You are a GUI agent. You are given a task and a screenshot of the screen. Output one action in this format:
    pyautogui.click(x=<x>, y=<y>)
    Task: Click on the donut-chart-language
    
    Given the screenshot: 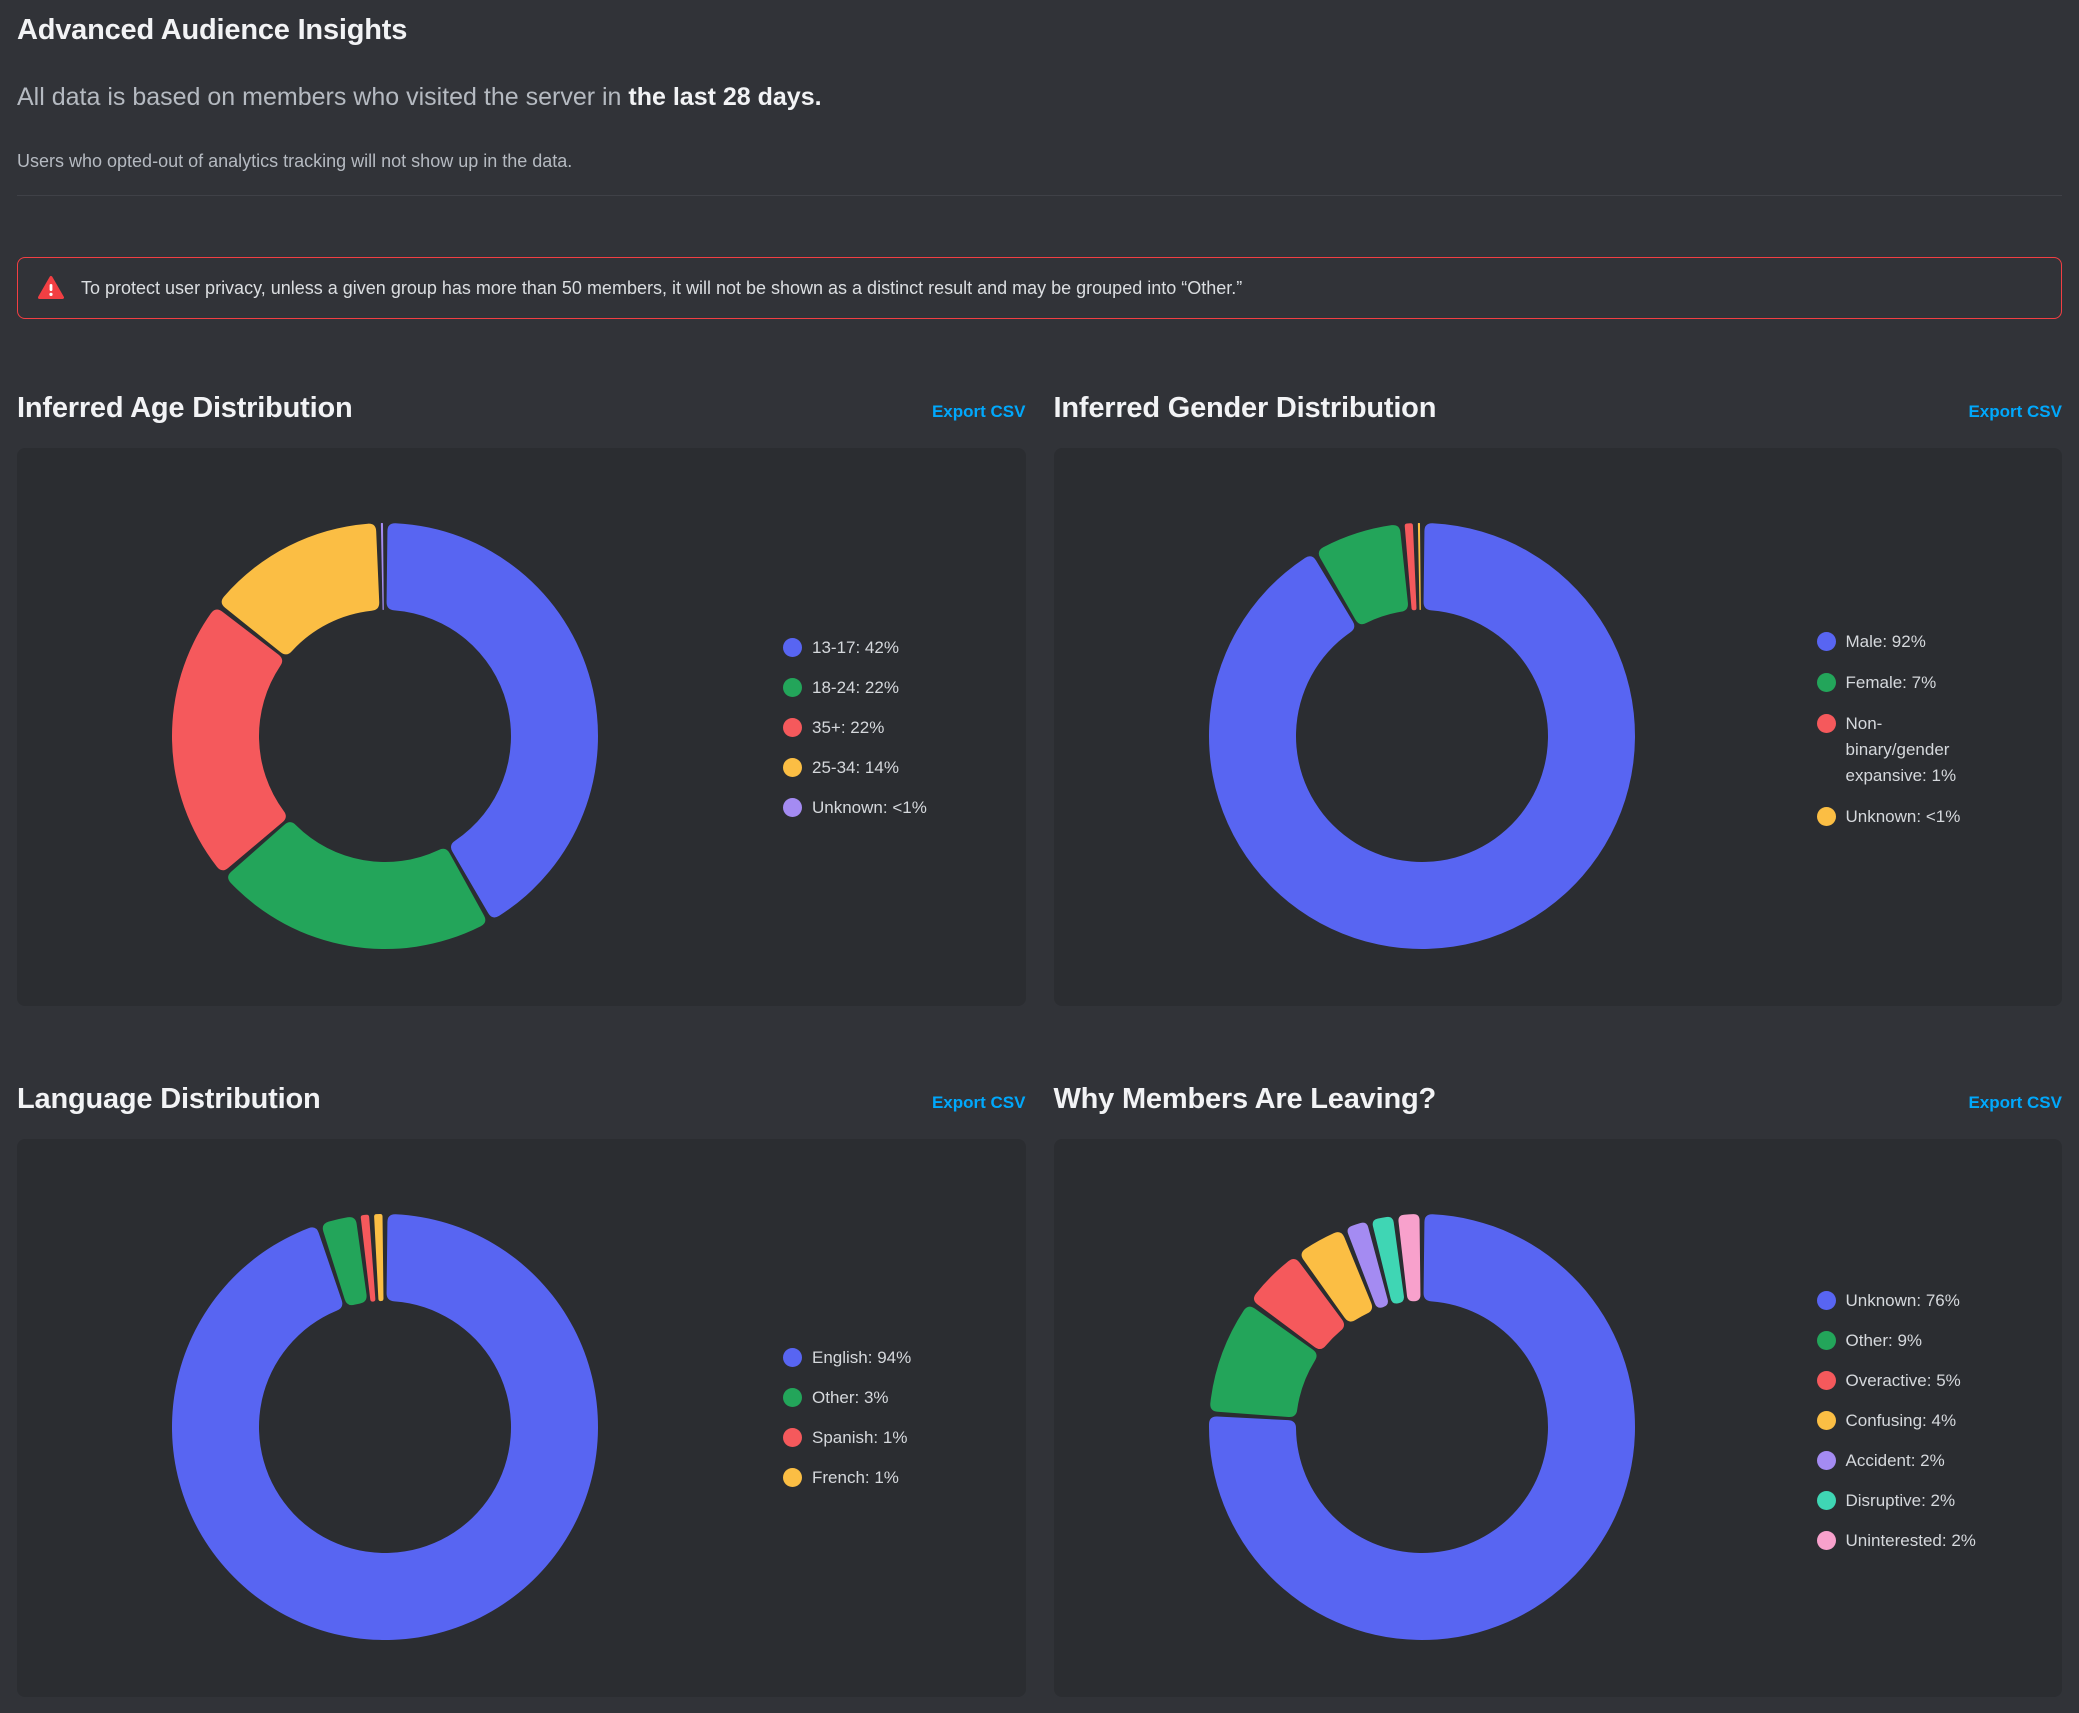 What is the action you would take?
    pyautogui.click(x=384, y=1427)
    